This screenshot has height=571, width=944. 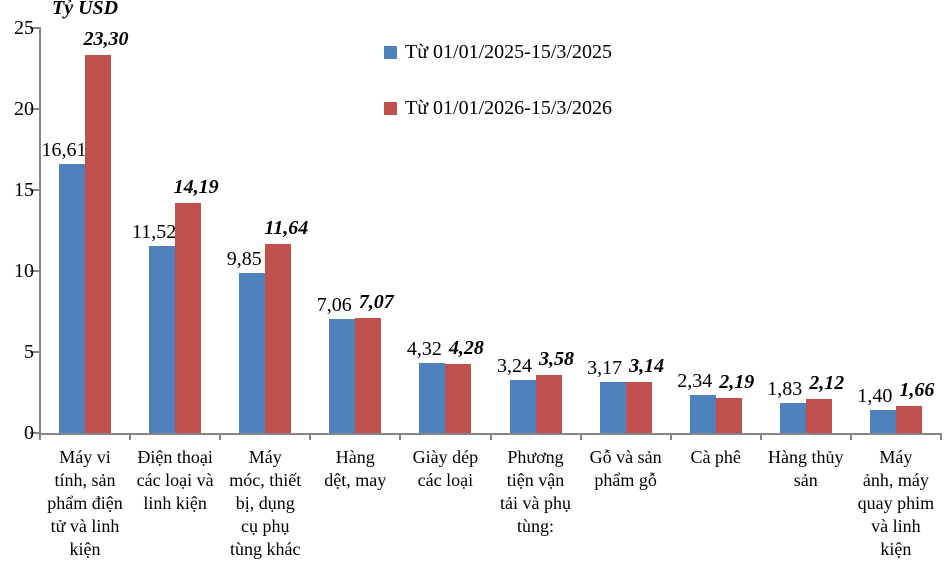 I want to click on category-label: Phương tiện vận tải và phụ tùng:, so click(x=535, y=491).